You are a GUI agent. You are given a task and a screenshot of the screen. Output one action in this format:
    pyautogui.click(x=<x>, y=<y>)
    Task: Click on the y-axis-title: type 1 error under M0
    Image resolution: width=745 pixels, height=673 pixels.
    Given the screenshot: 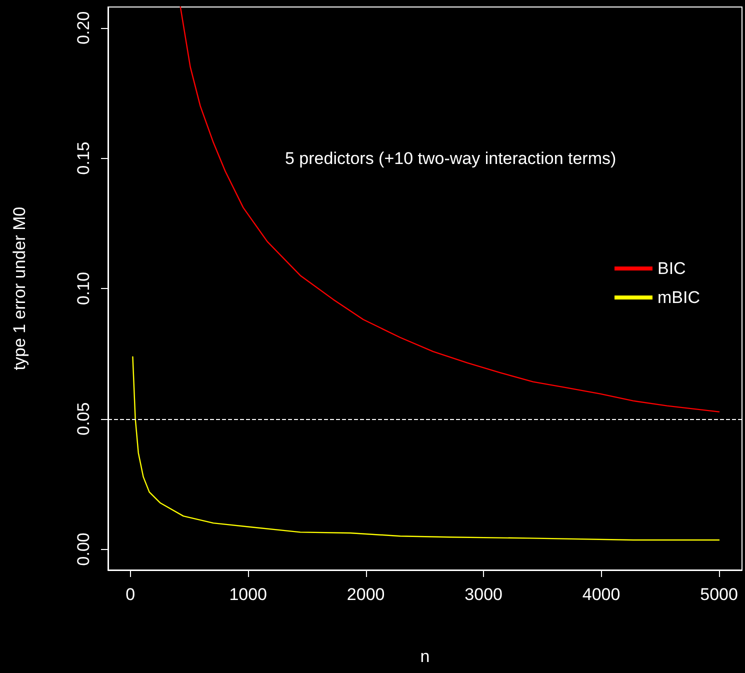 What is the action you would take?
    pyautogui.click(x=19, y=288)
    